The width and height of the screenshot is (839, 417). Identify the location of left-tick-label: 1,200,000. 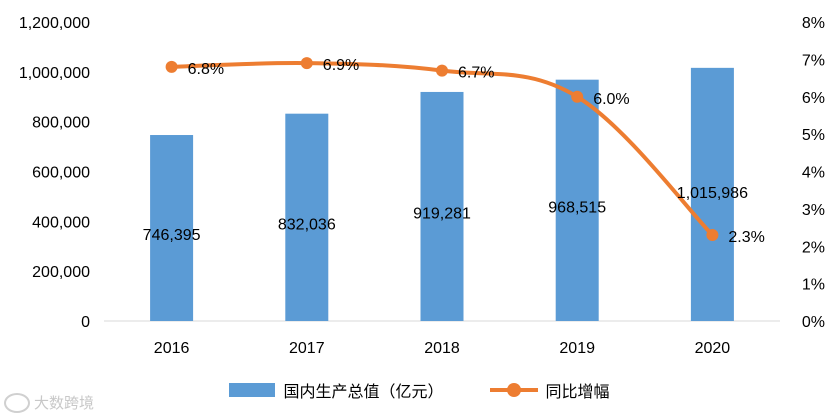
(54, 23).